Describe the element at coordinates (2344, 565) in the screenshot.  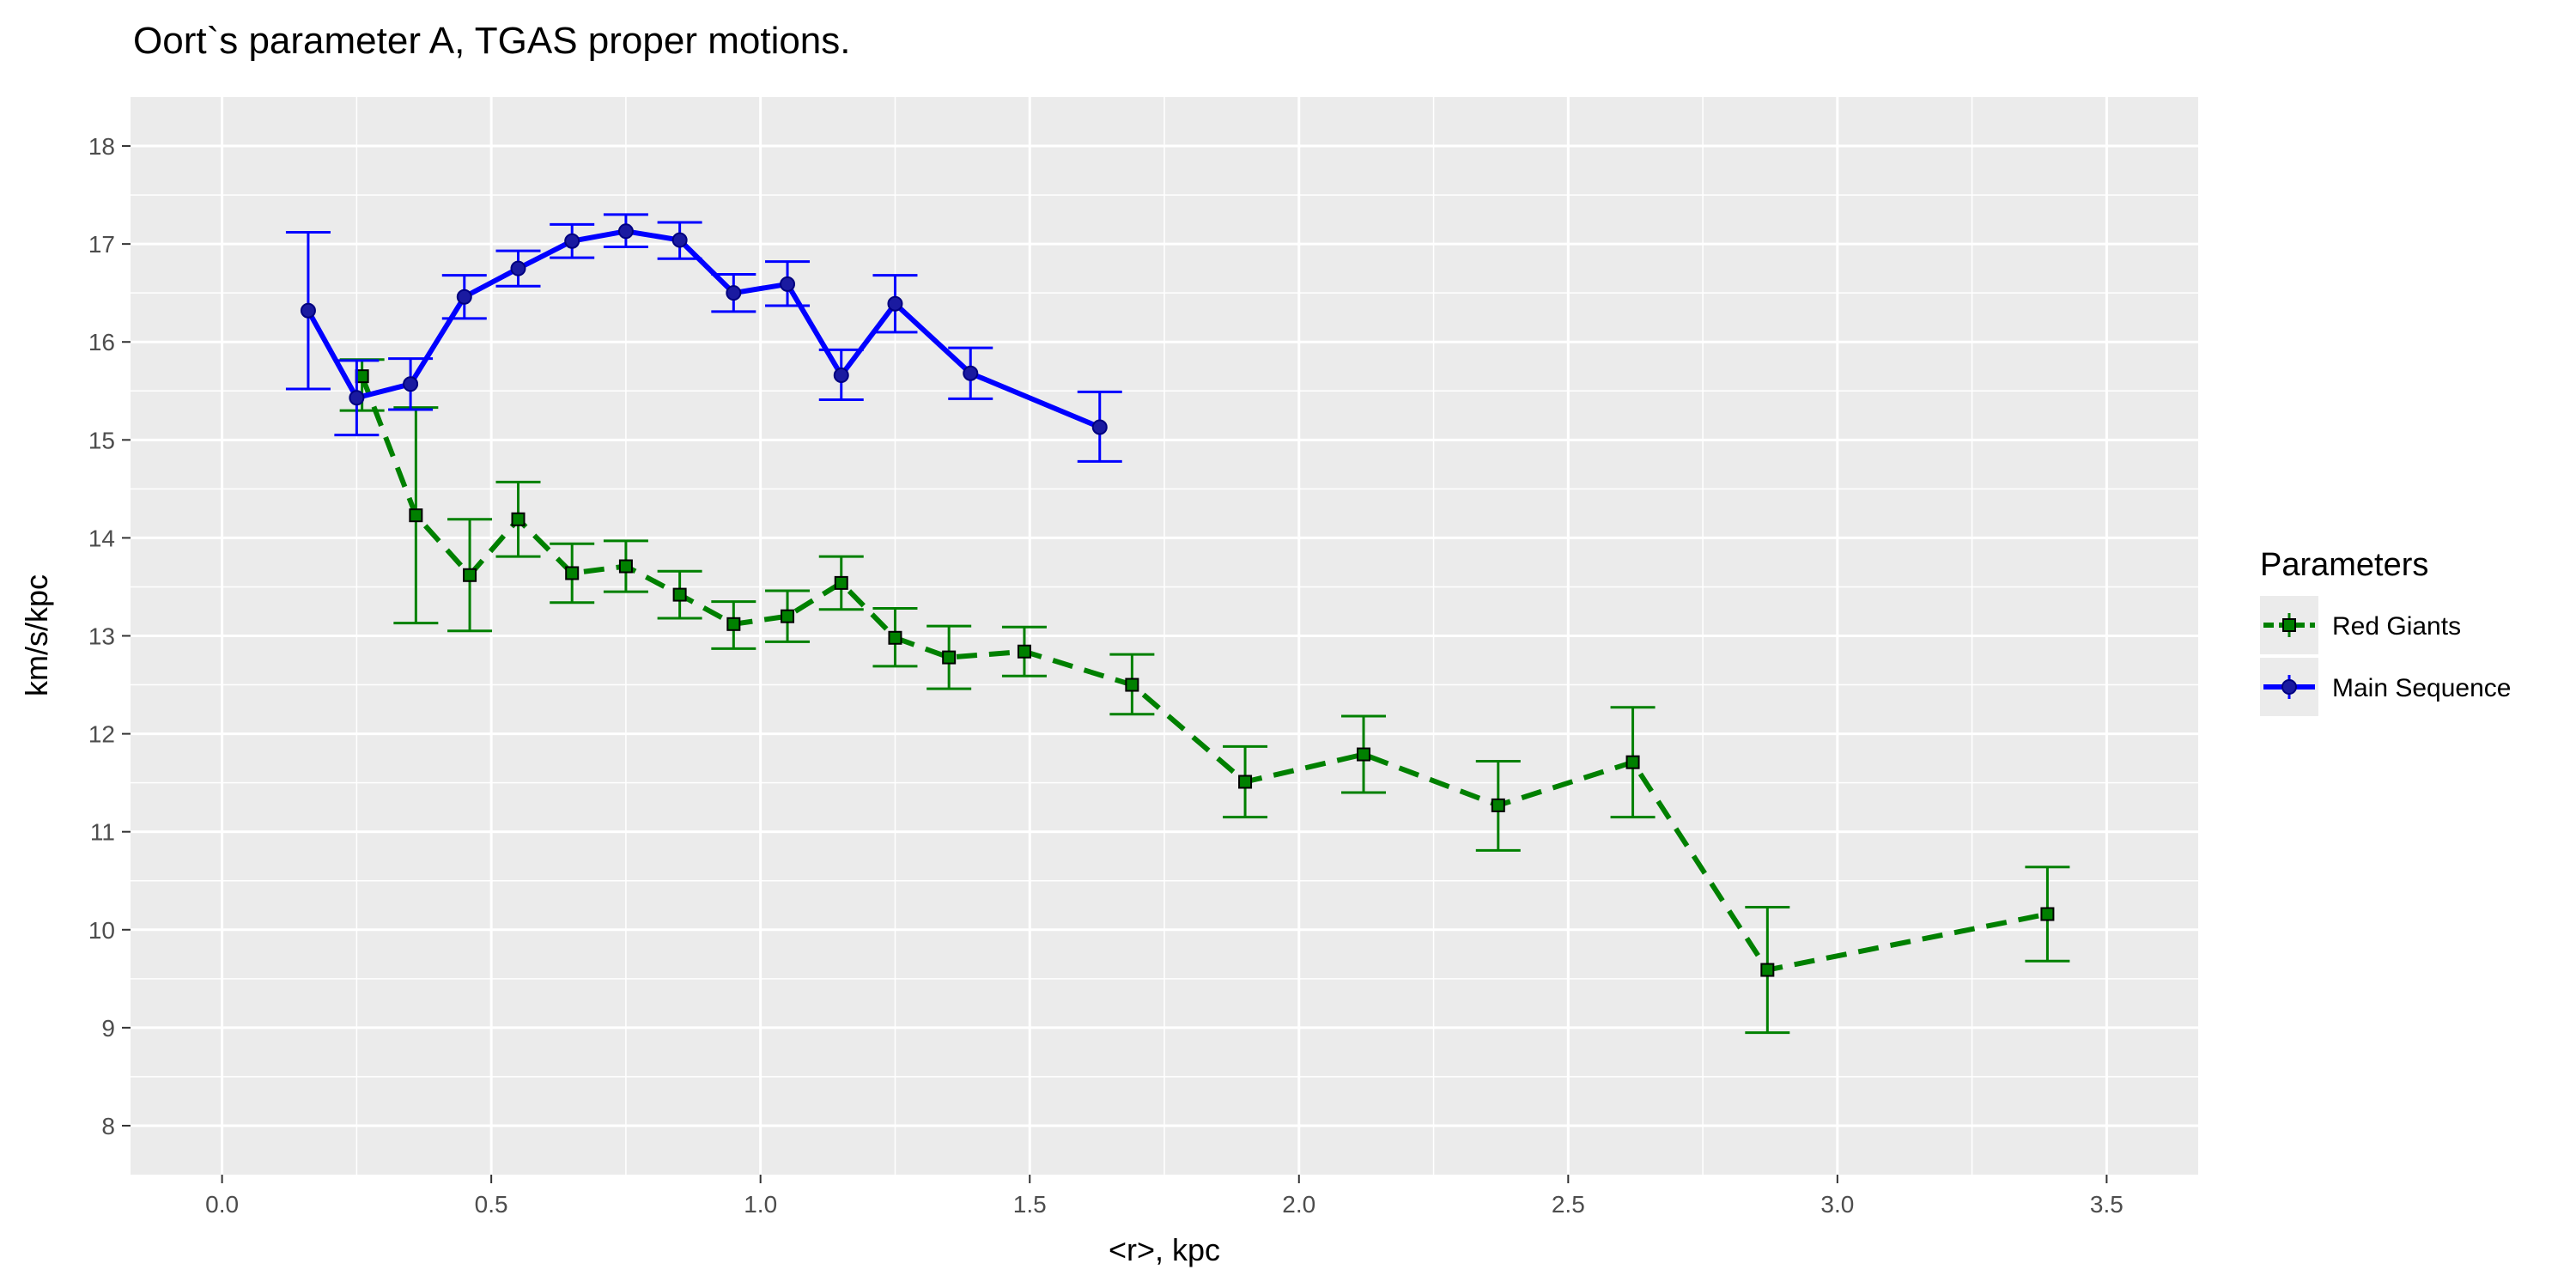
I see `legend-title: Parameters` at that location.